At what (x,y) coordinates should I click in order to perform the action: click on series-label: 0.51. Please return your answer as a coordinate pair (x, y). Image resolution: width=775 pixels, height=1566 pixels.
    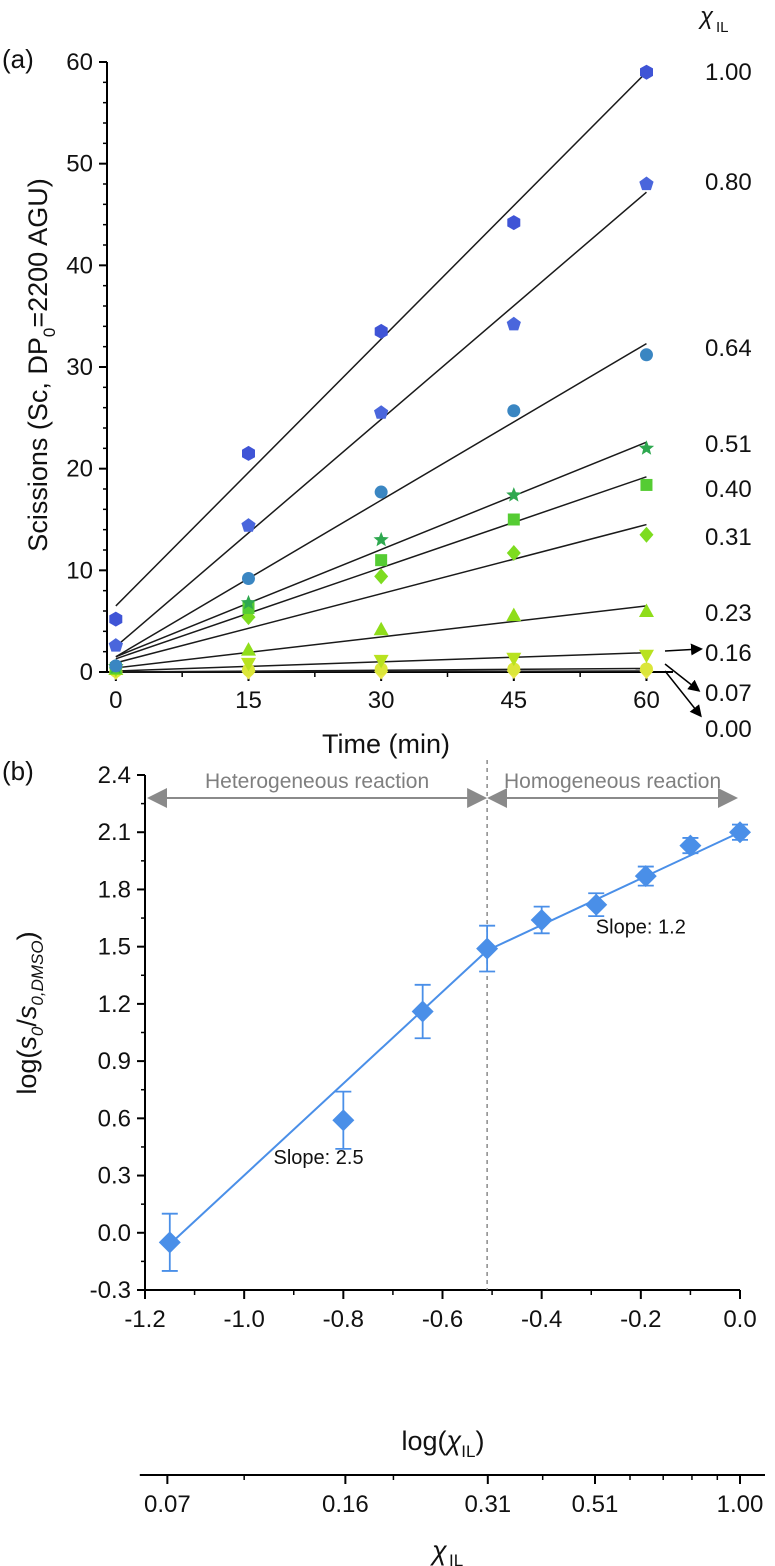
    Looking at the image, I should click on (728, 444).